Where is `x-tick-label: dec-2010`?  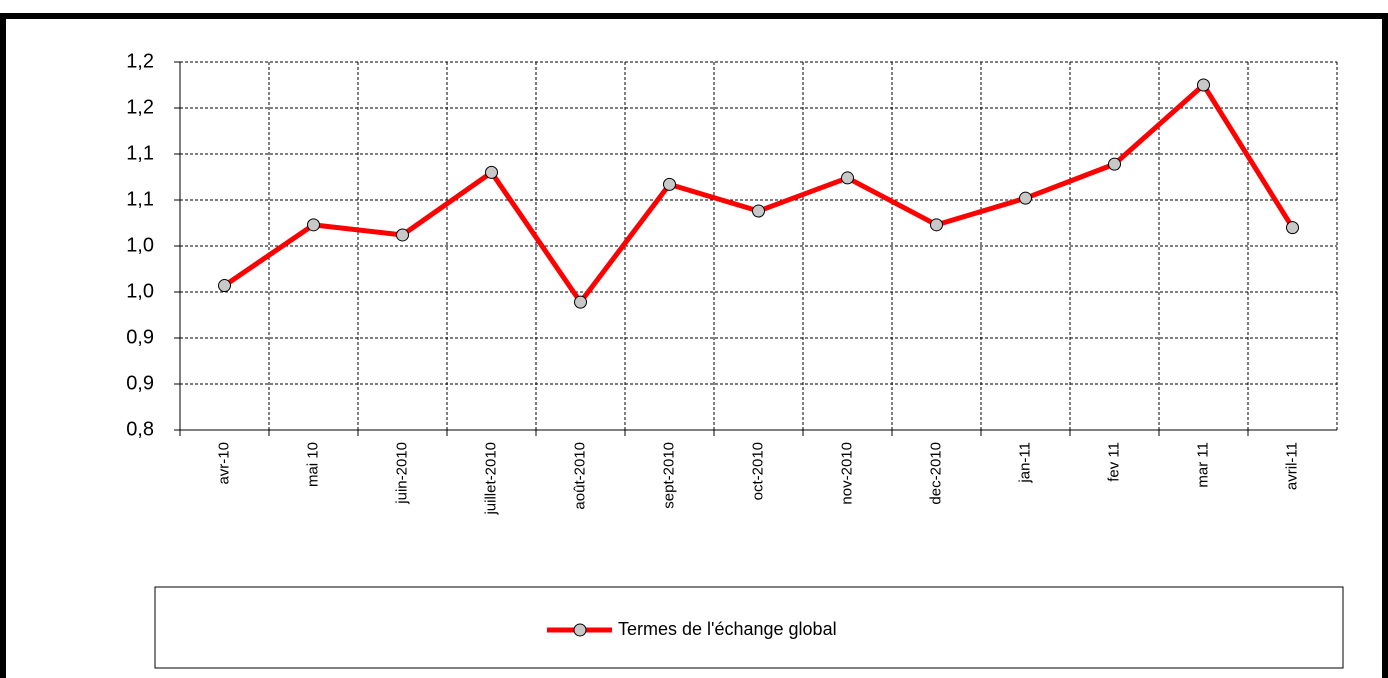 x-tick-label: dec-2010 is located at coordinates (935, 473).